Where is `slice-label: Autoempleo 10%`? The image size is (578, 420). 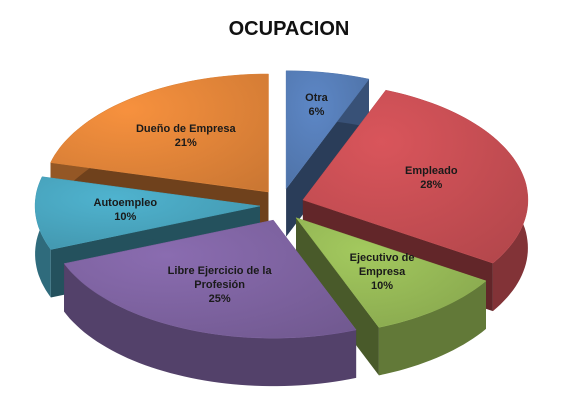
slice-label: Autoempleo 10% is located at coordinates (125, 210).